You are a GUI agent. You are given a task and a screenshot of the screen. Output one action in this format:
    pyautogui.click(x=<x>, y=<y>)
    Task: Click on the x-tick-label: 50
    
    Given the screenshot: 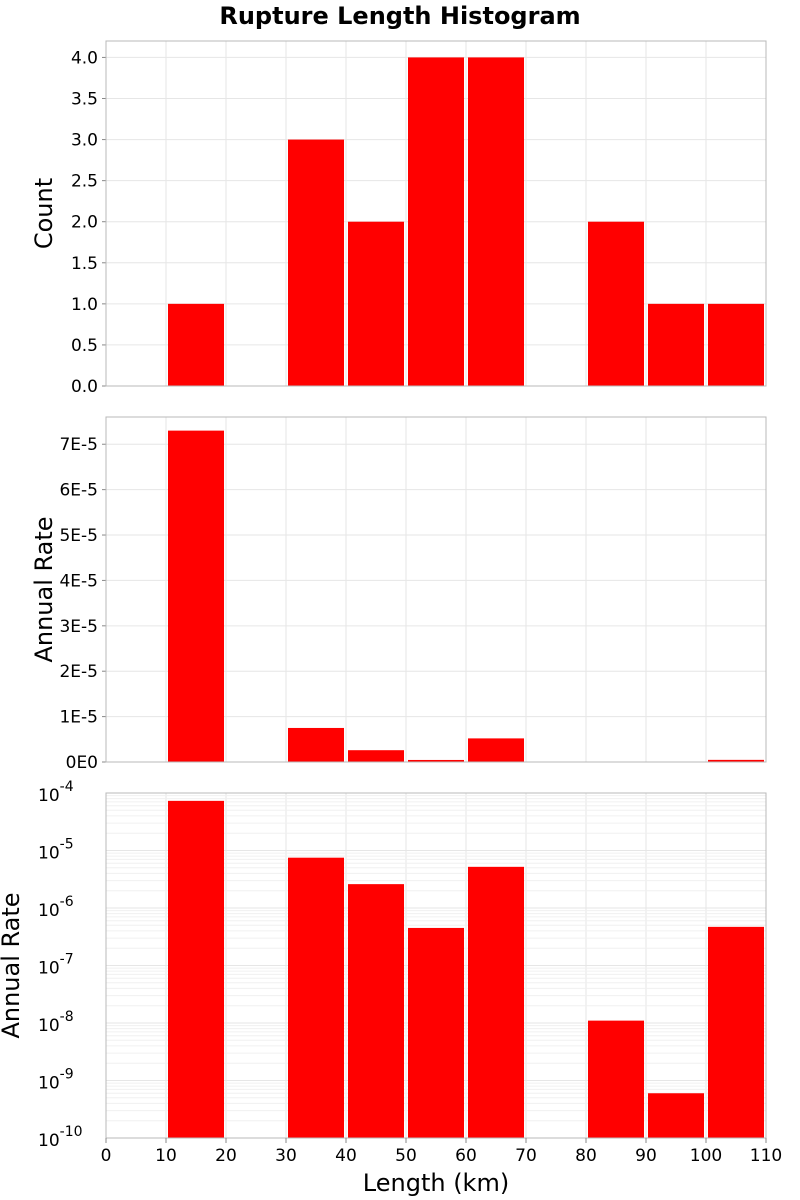 What is the action you would take?
    pyautogui.click(x=406, y=1156)
    